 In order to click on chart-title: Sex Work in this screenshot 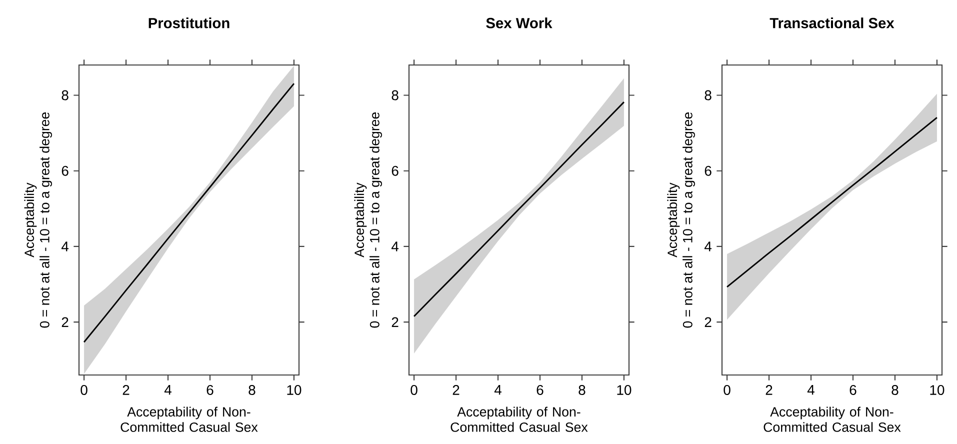, I will do `click(519, 23)`.